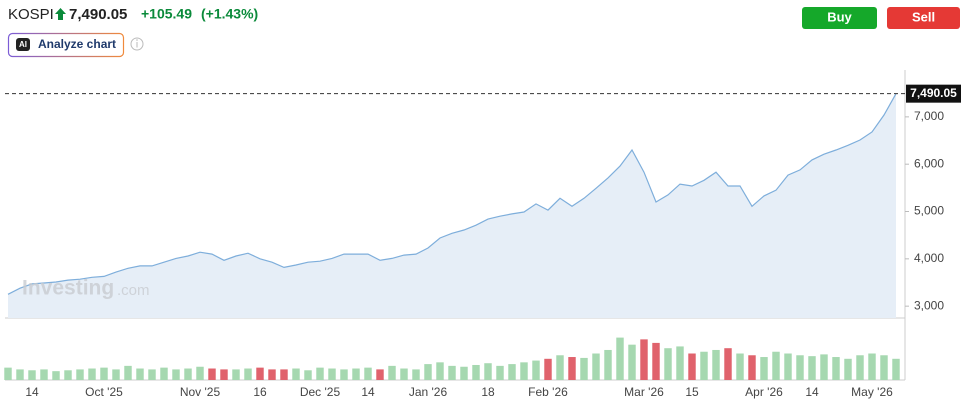 Image resolution: width=966 pixels, height=411 pixels. I want to click on x-tick-label: Apr '26, so click(764, 392).